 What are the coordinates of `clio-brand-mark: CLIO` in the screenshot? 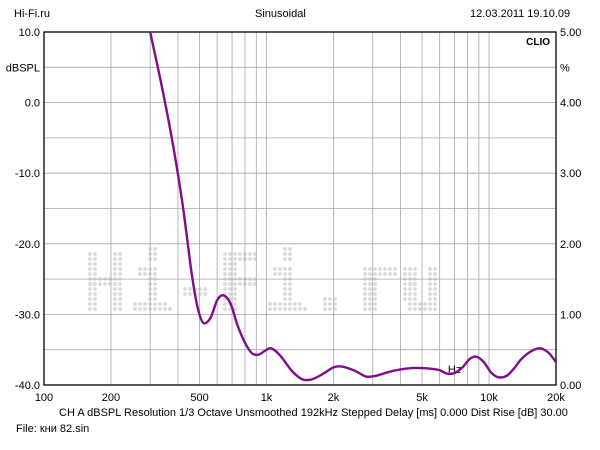 It's located at (538, 42).